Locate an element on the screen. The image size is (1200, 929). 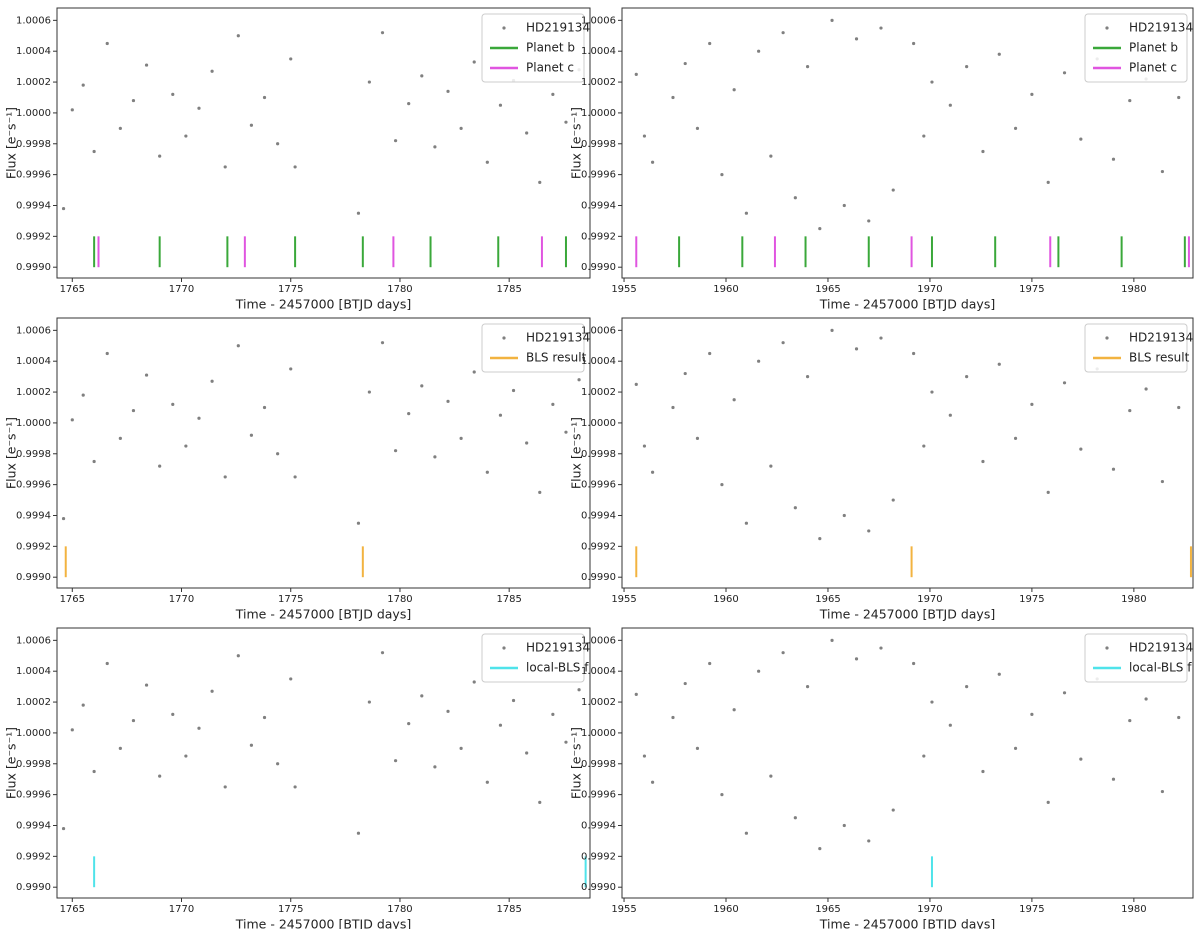
x-tick-label: 1775 is located at coordinates (290, 289).